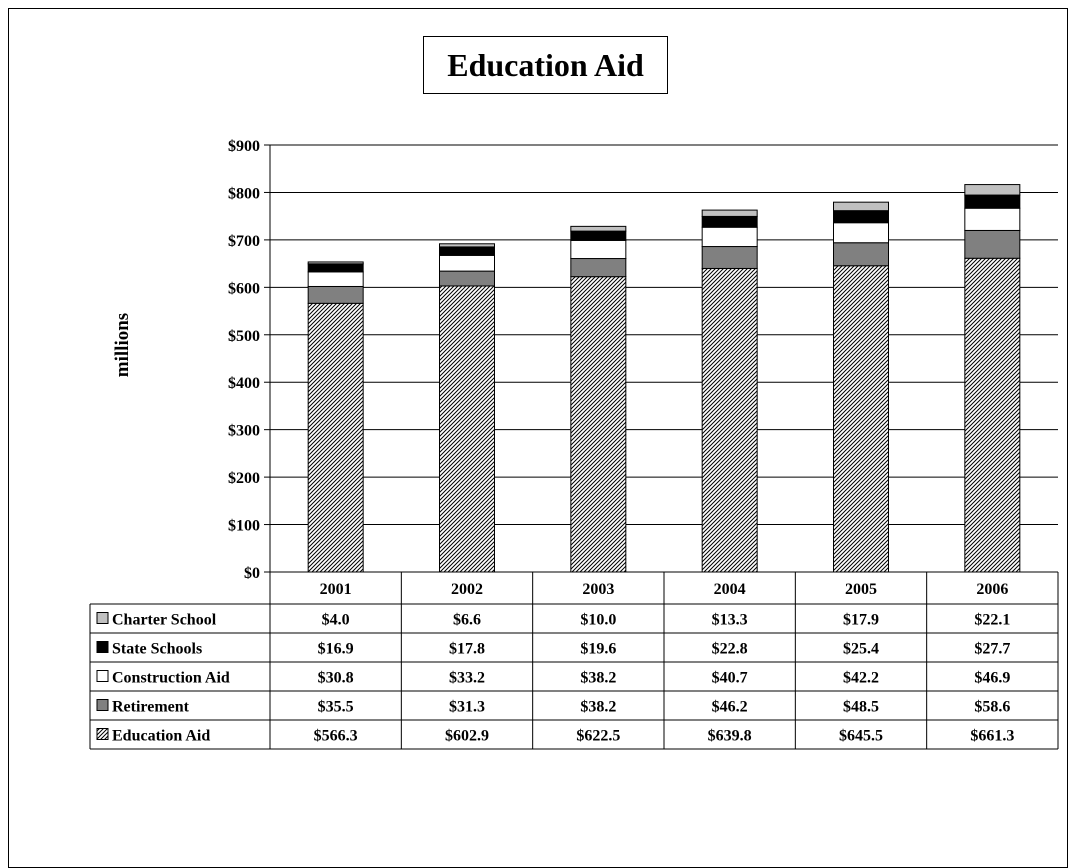  Describe the element at coordinates (730, 707) in the screenshot. I see `data-label: $46.2` at that location.